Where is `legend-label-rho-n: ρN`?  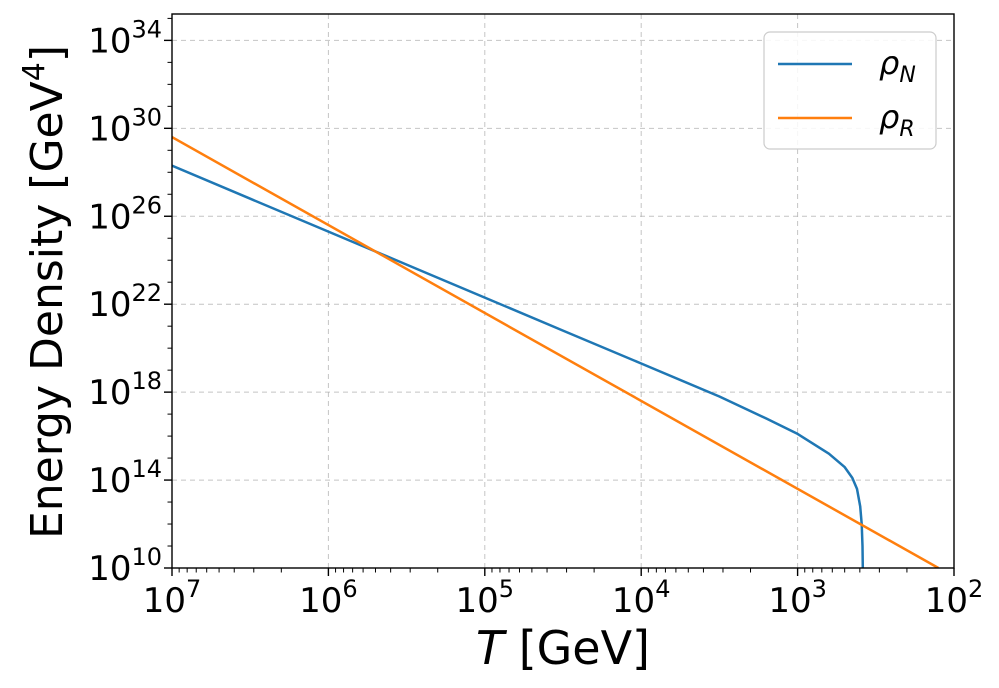
legend-label-rho-n: ρN is located at coordinates (897, 66).